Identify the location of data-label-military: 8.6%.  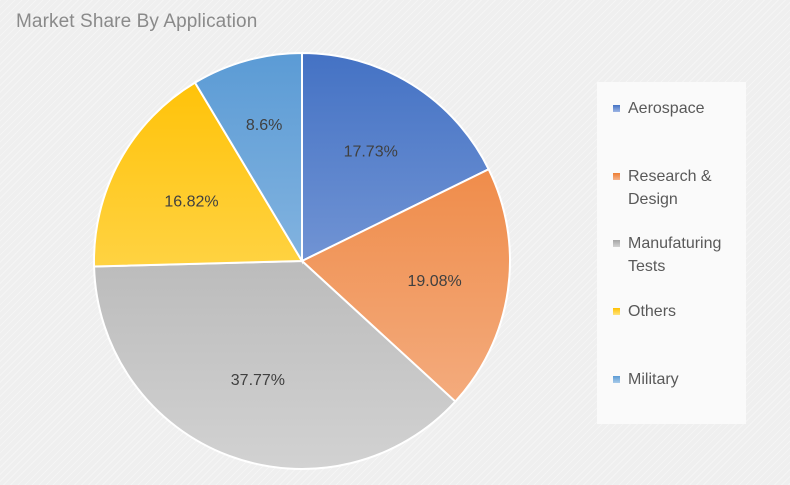
(264, 125).